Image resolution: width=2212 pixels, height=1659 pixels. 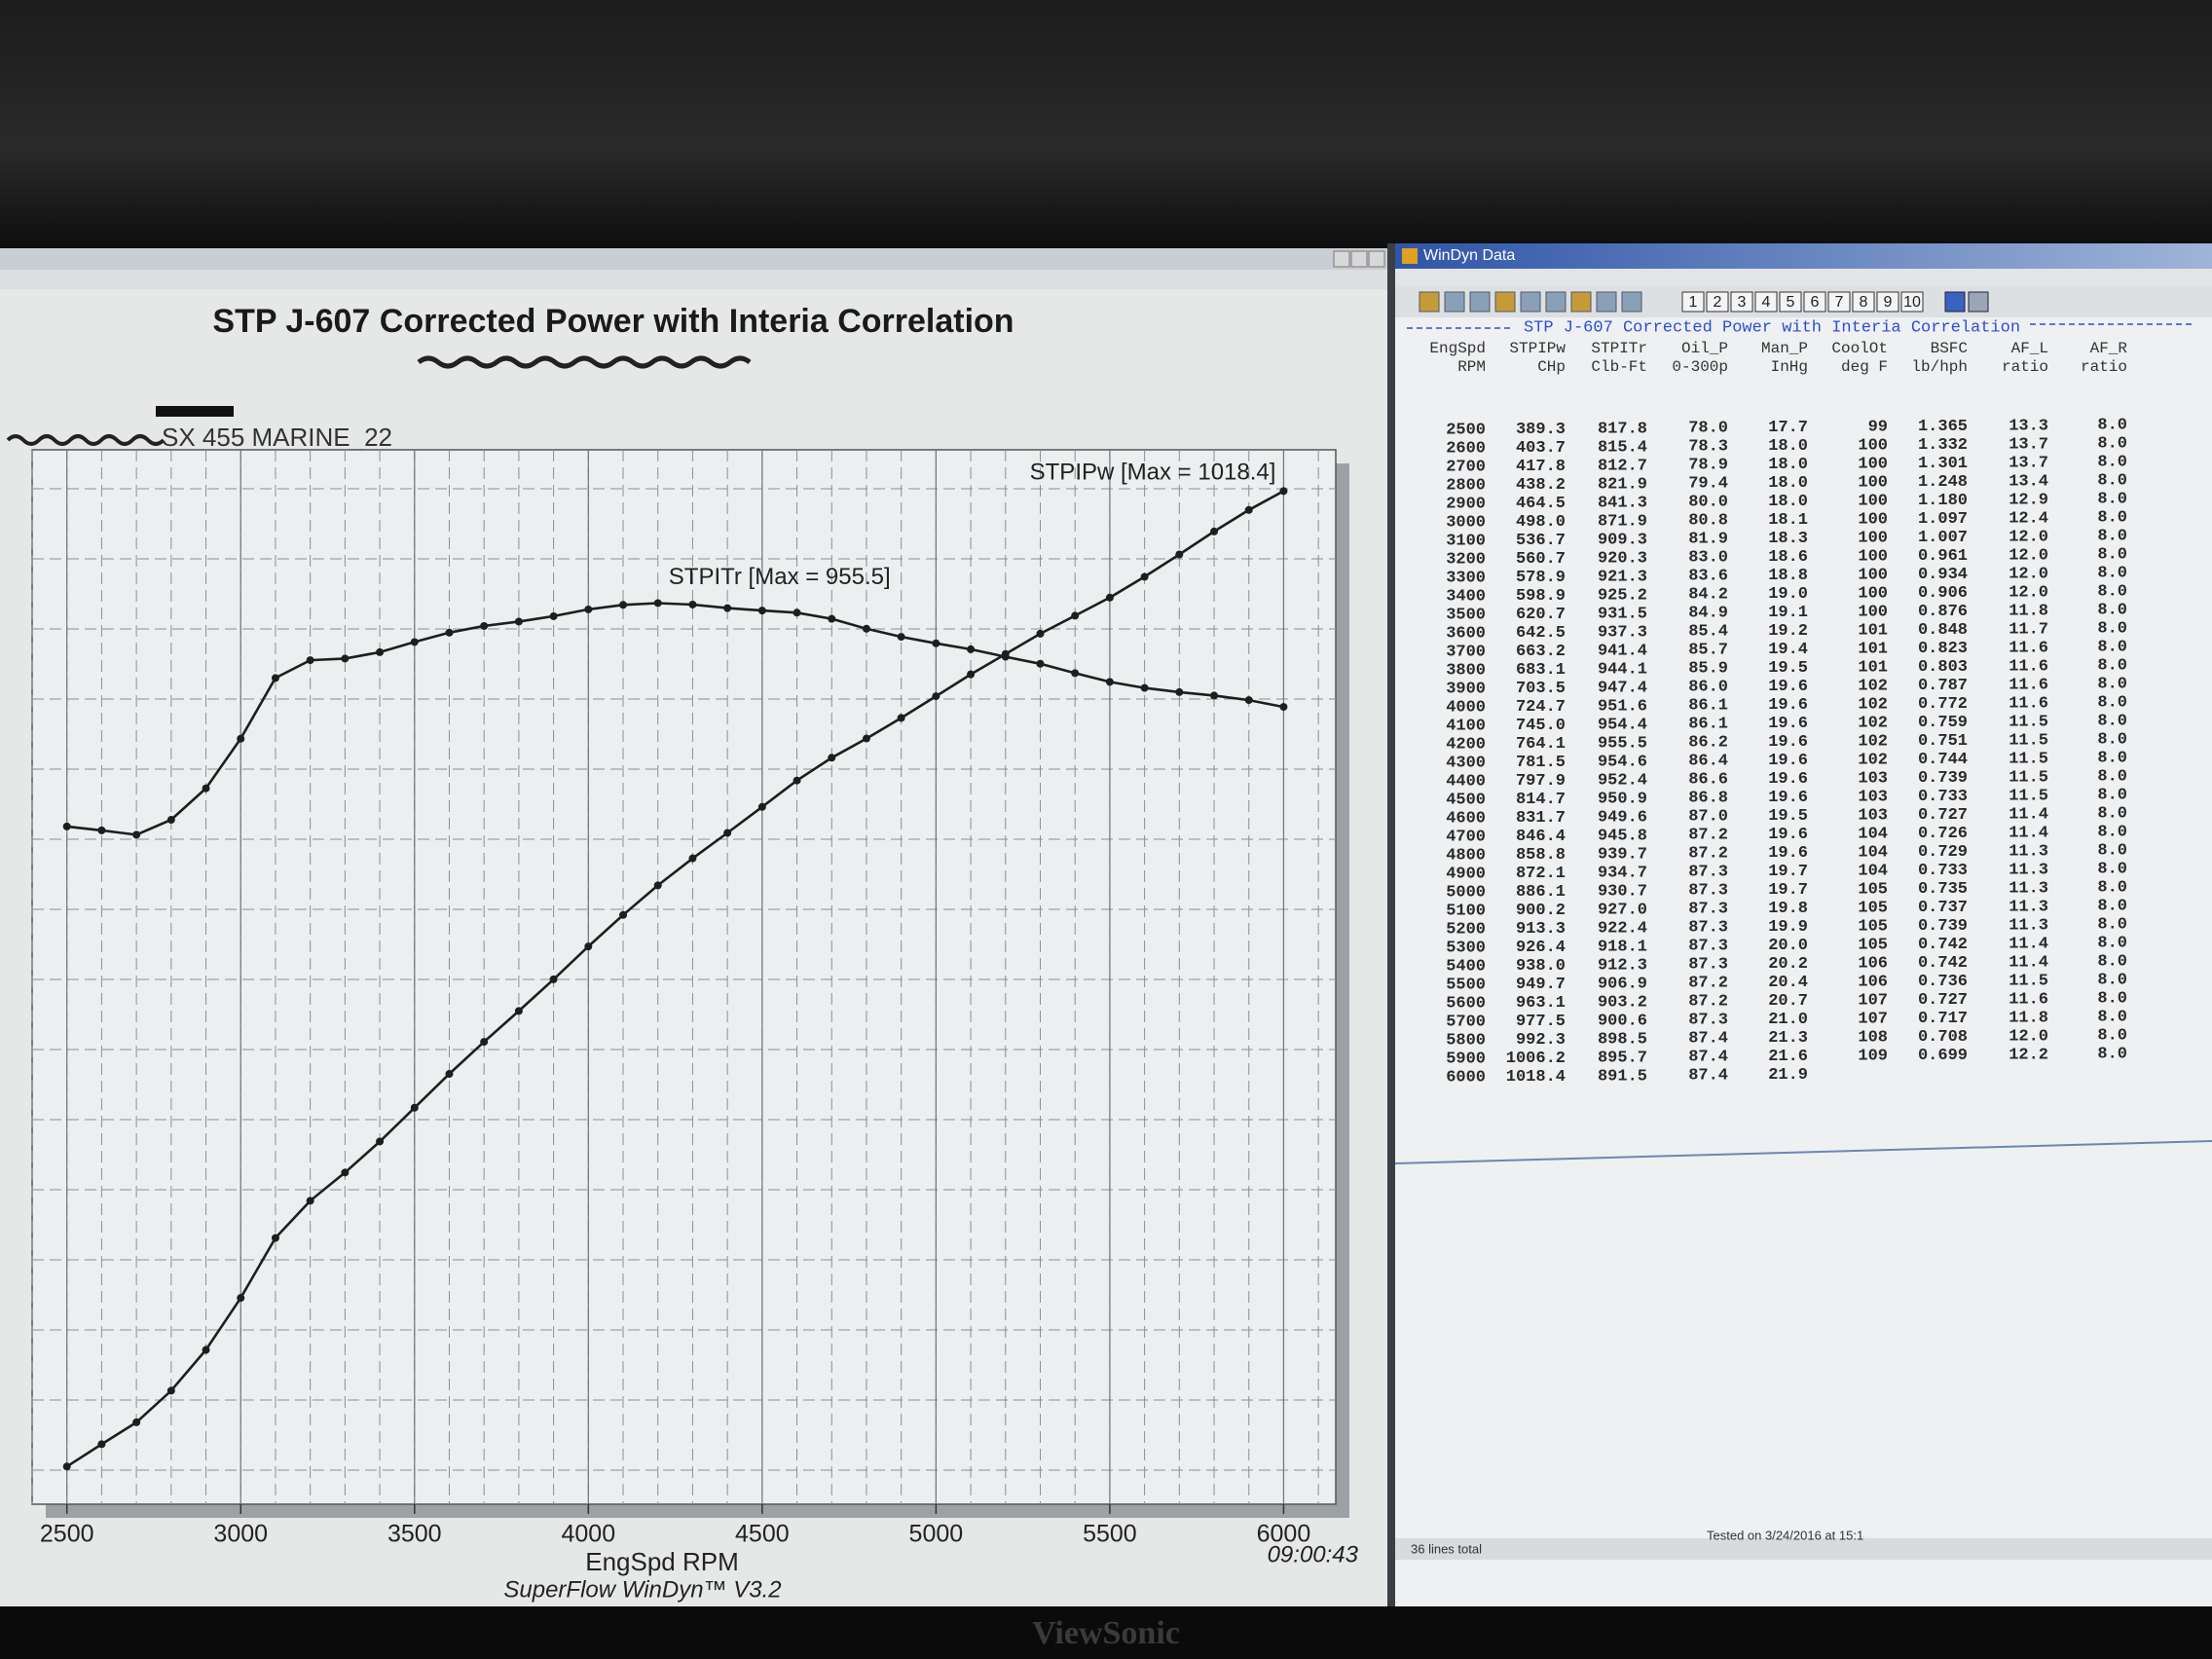 I want to click on table-cell: 86.6, so click(x=1708, y=780).